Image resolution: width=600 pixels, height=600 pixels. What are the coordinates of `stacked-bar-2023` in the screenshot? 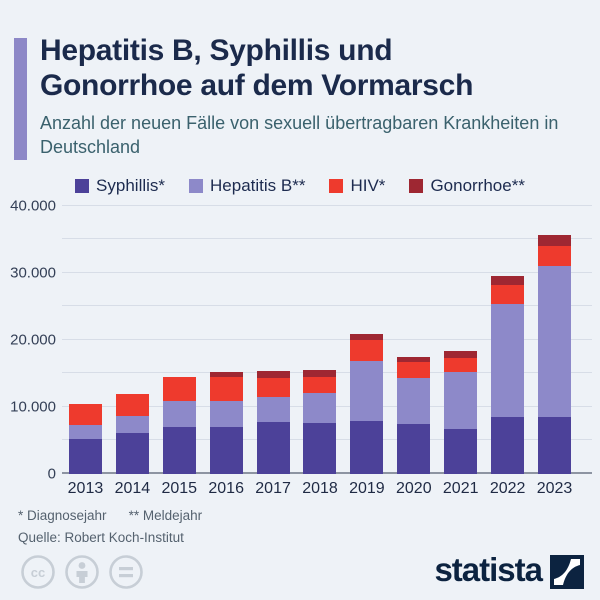 It's located at (555, 354).